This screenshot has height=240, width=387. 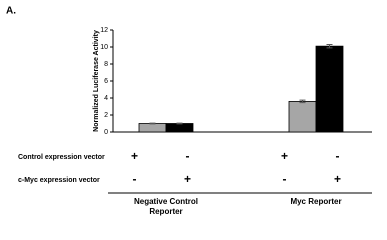 What do you see at coordinates (104, 30) in the screenshot?
I see `y-tick-label: 12` at bounding box center [104, 30].